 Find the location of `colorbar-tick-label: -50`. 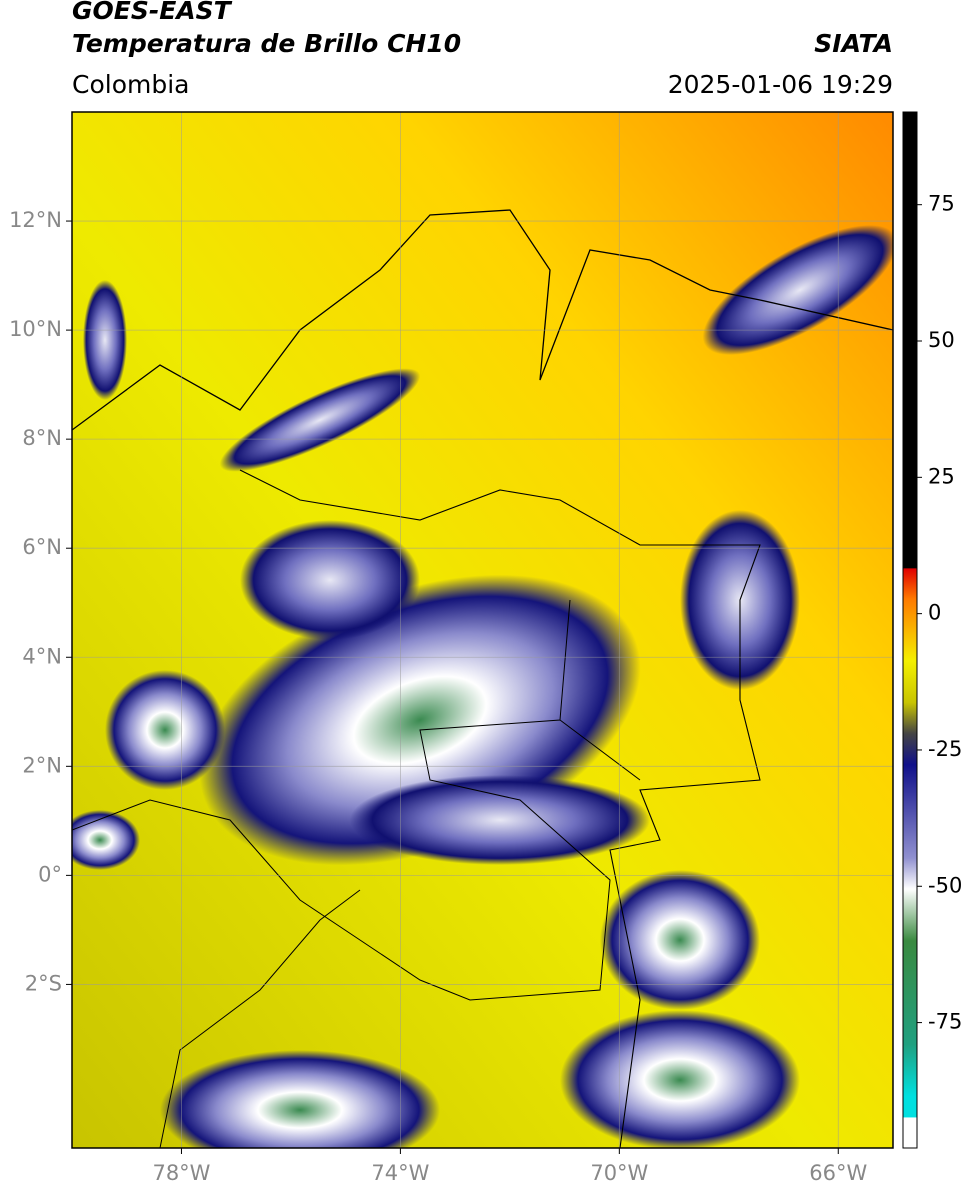

colorbar-tick-label: -50 is located at coordinates (945, 885).